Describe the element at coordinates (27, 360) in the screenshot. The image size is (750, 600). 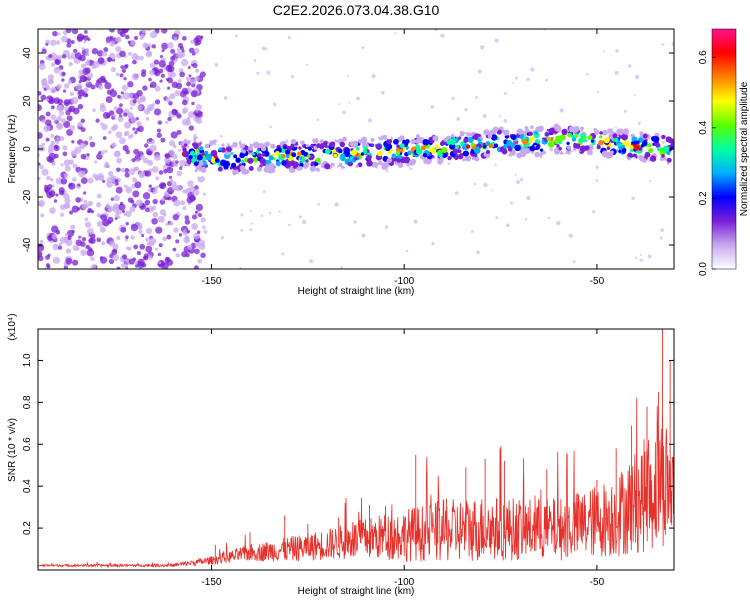
I see `snr-ytick-label: 1.0` at that location.